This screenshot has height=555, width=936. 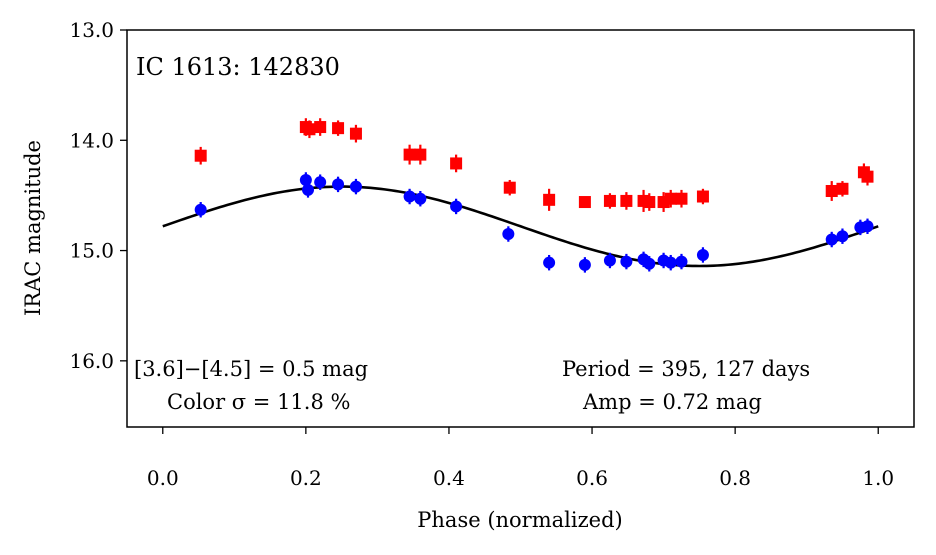 I want to click on x-tick-label: 0.4, so click(x=449, y=478).